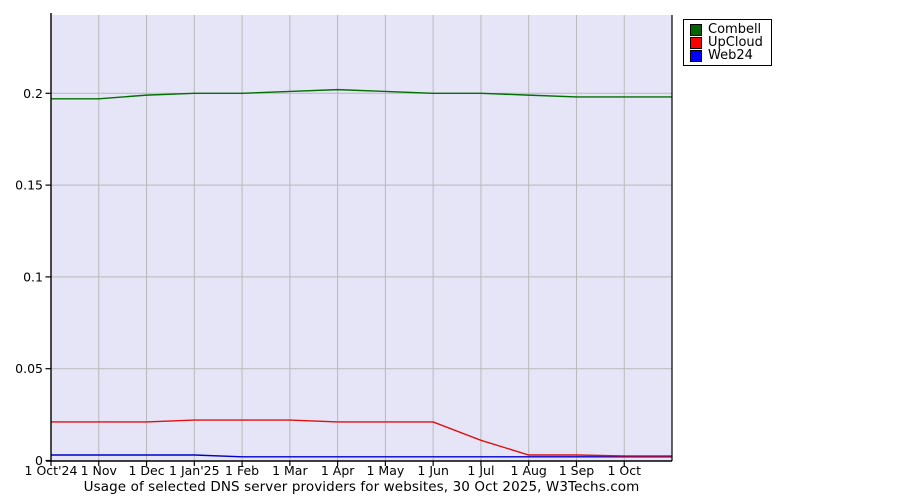 The height and width of the screenshot is (500, 900). Describe the element at coordinates (480, 470) in the screenshot. I see `x-tick-label: 1 Jul` at that location.